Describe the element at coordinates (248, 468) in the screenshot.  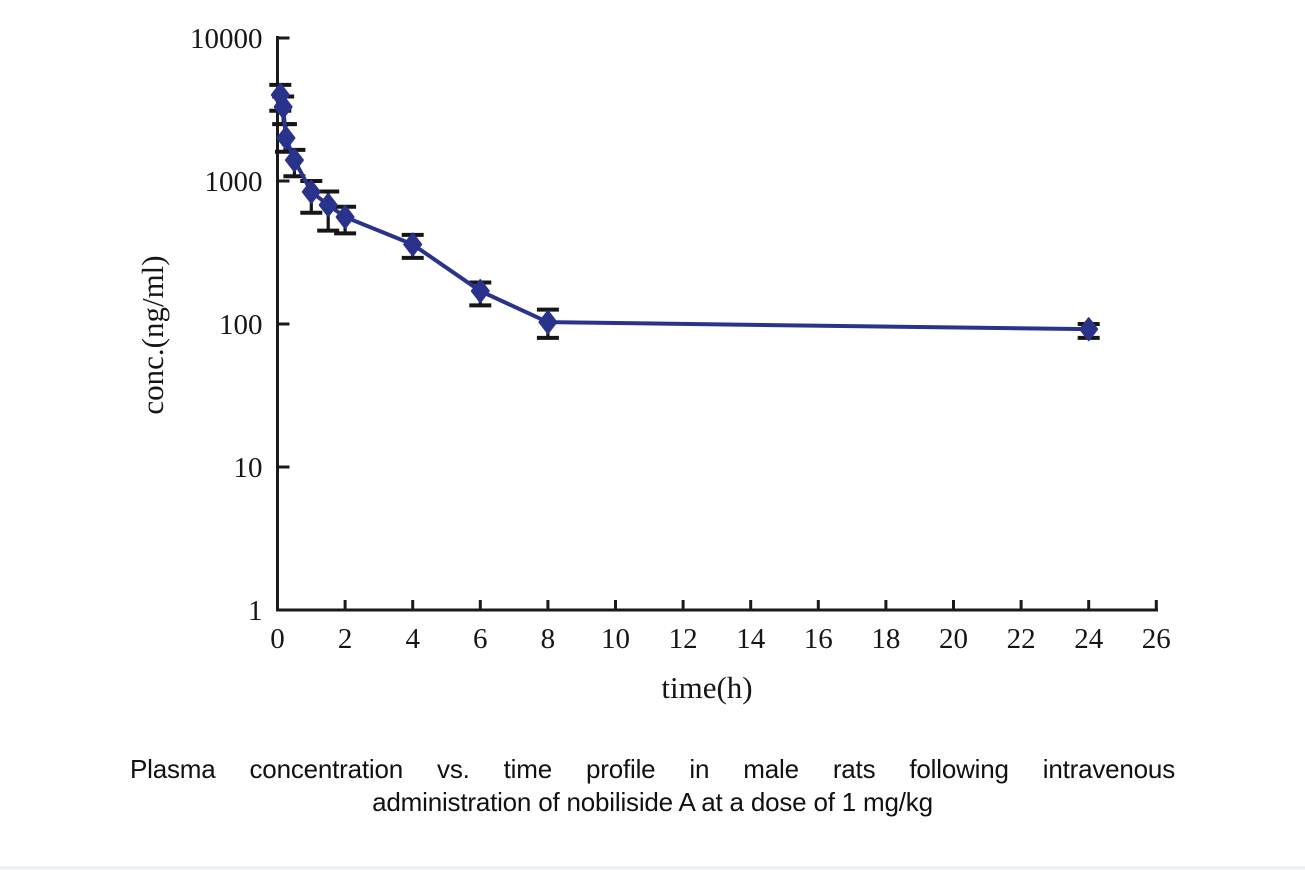
I see `y-tick-label: 10` at that location.